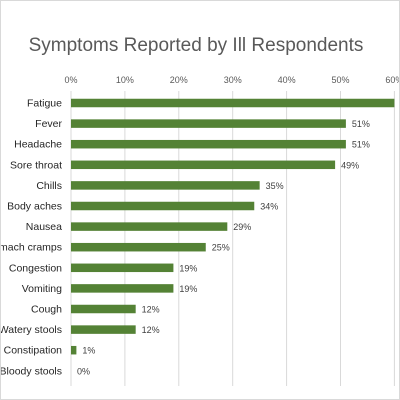  I want to click on category-label: Nausea, so click(44, 227).